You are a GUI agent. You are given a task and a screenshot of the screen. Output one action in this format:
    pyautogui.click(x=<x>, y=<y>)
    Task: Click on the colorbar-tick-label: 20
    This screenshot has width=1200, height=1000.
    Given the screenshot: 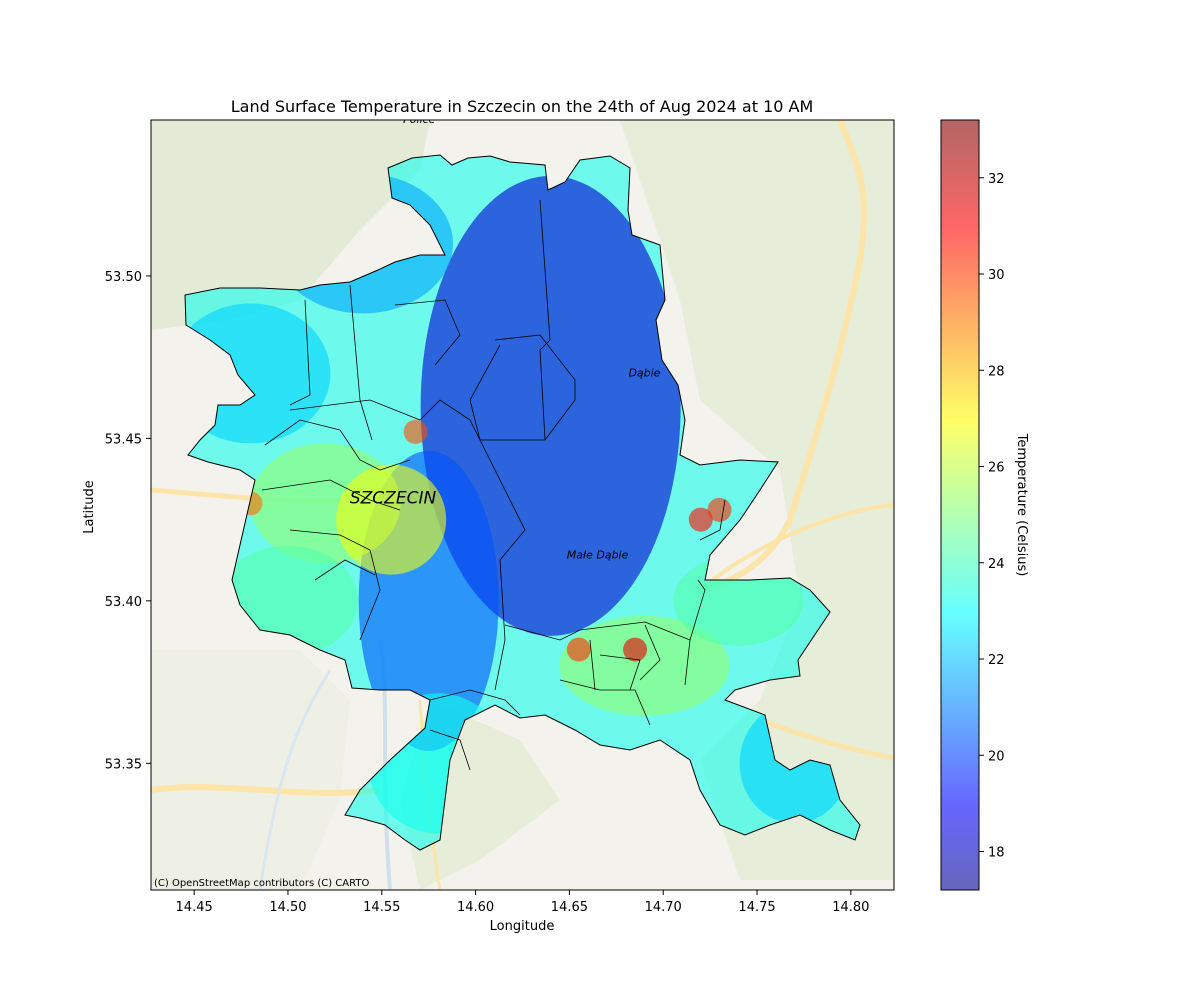 What is the action you would take?
    pyautogui.click(x=996, y=756)
    